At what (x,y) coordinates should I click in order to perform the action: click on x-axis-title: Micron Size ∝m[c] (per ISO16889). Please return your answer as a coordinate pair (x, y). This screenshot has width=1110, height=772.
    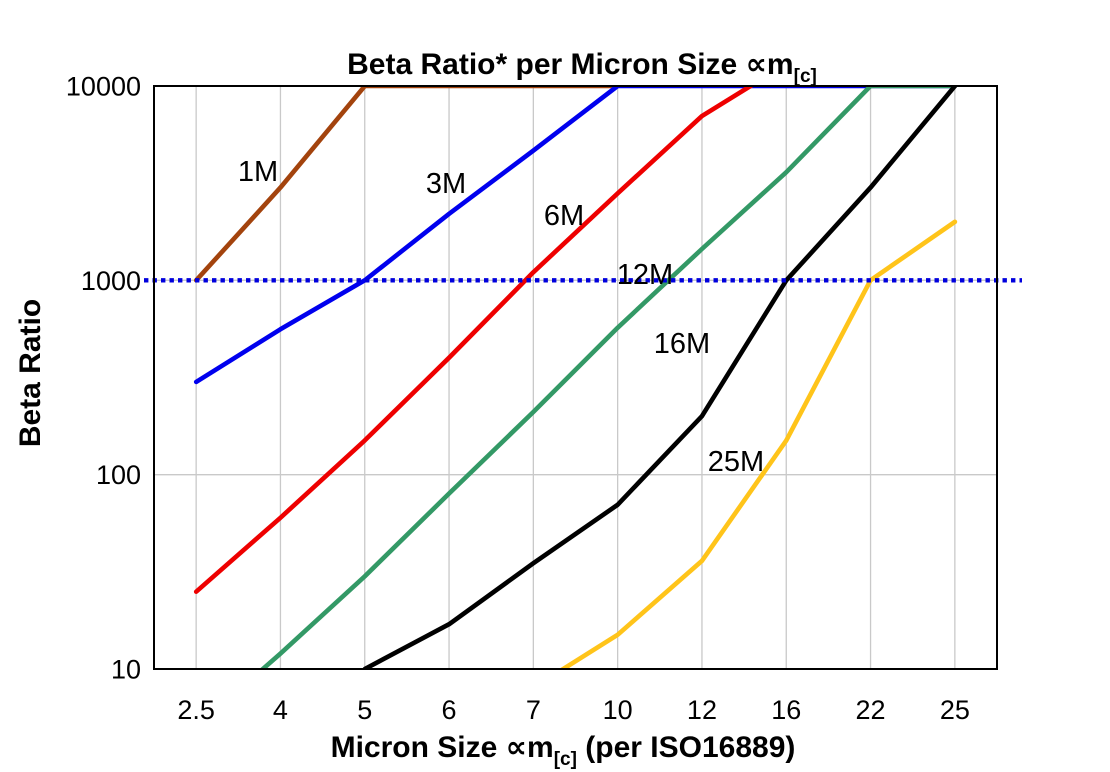
    Looking at the image, I should click on (563, 750).